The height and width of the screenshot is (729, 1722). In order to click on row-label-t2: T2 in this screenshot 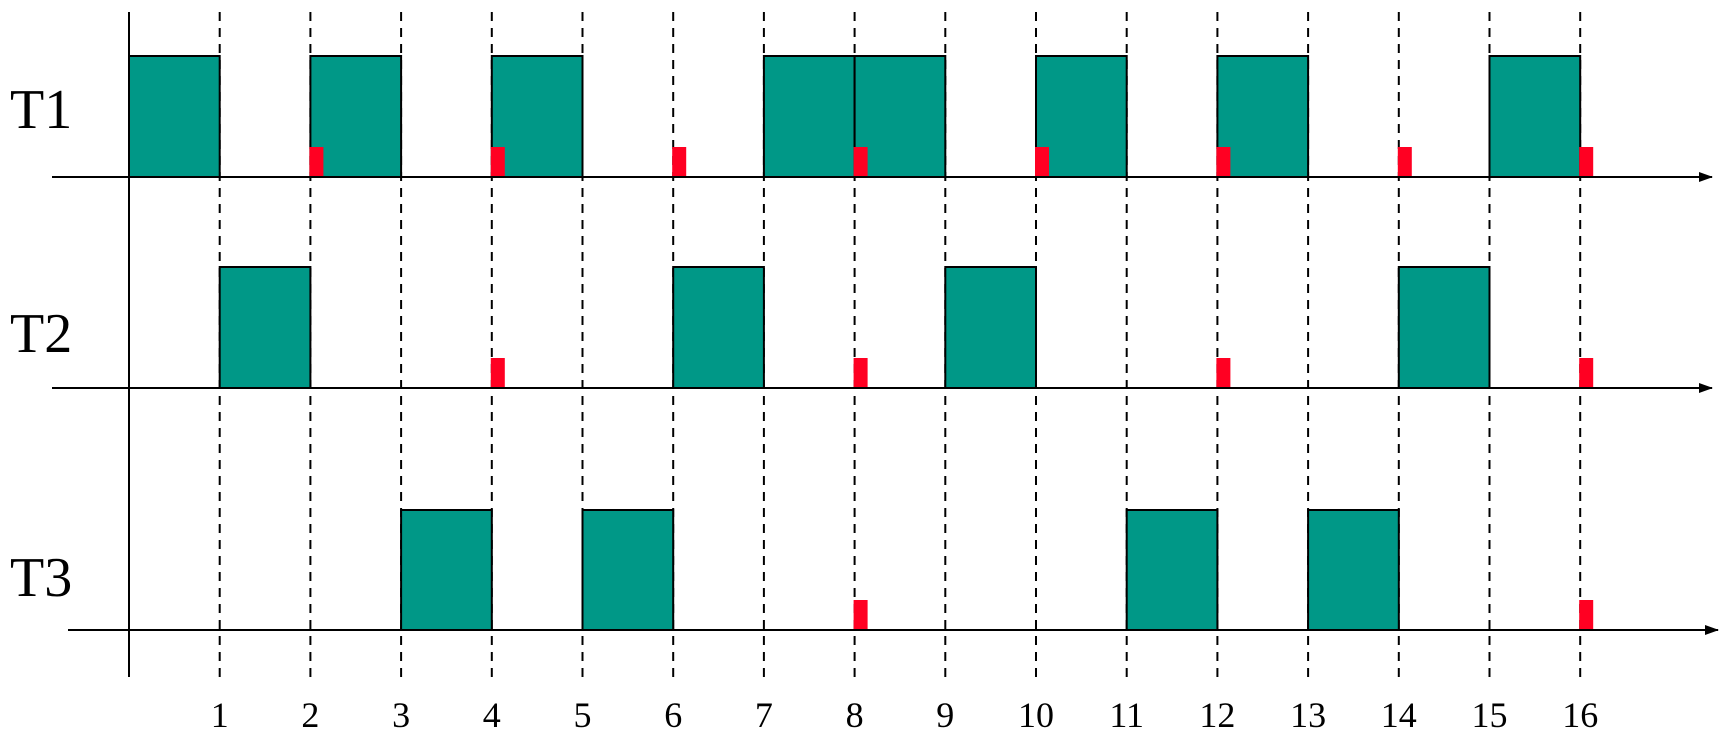, I will do `click(41, 334)`.